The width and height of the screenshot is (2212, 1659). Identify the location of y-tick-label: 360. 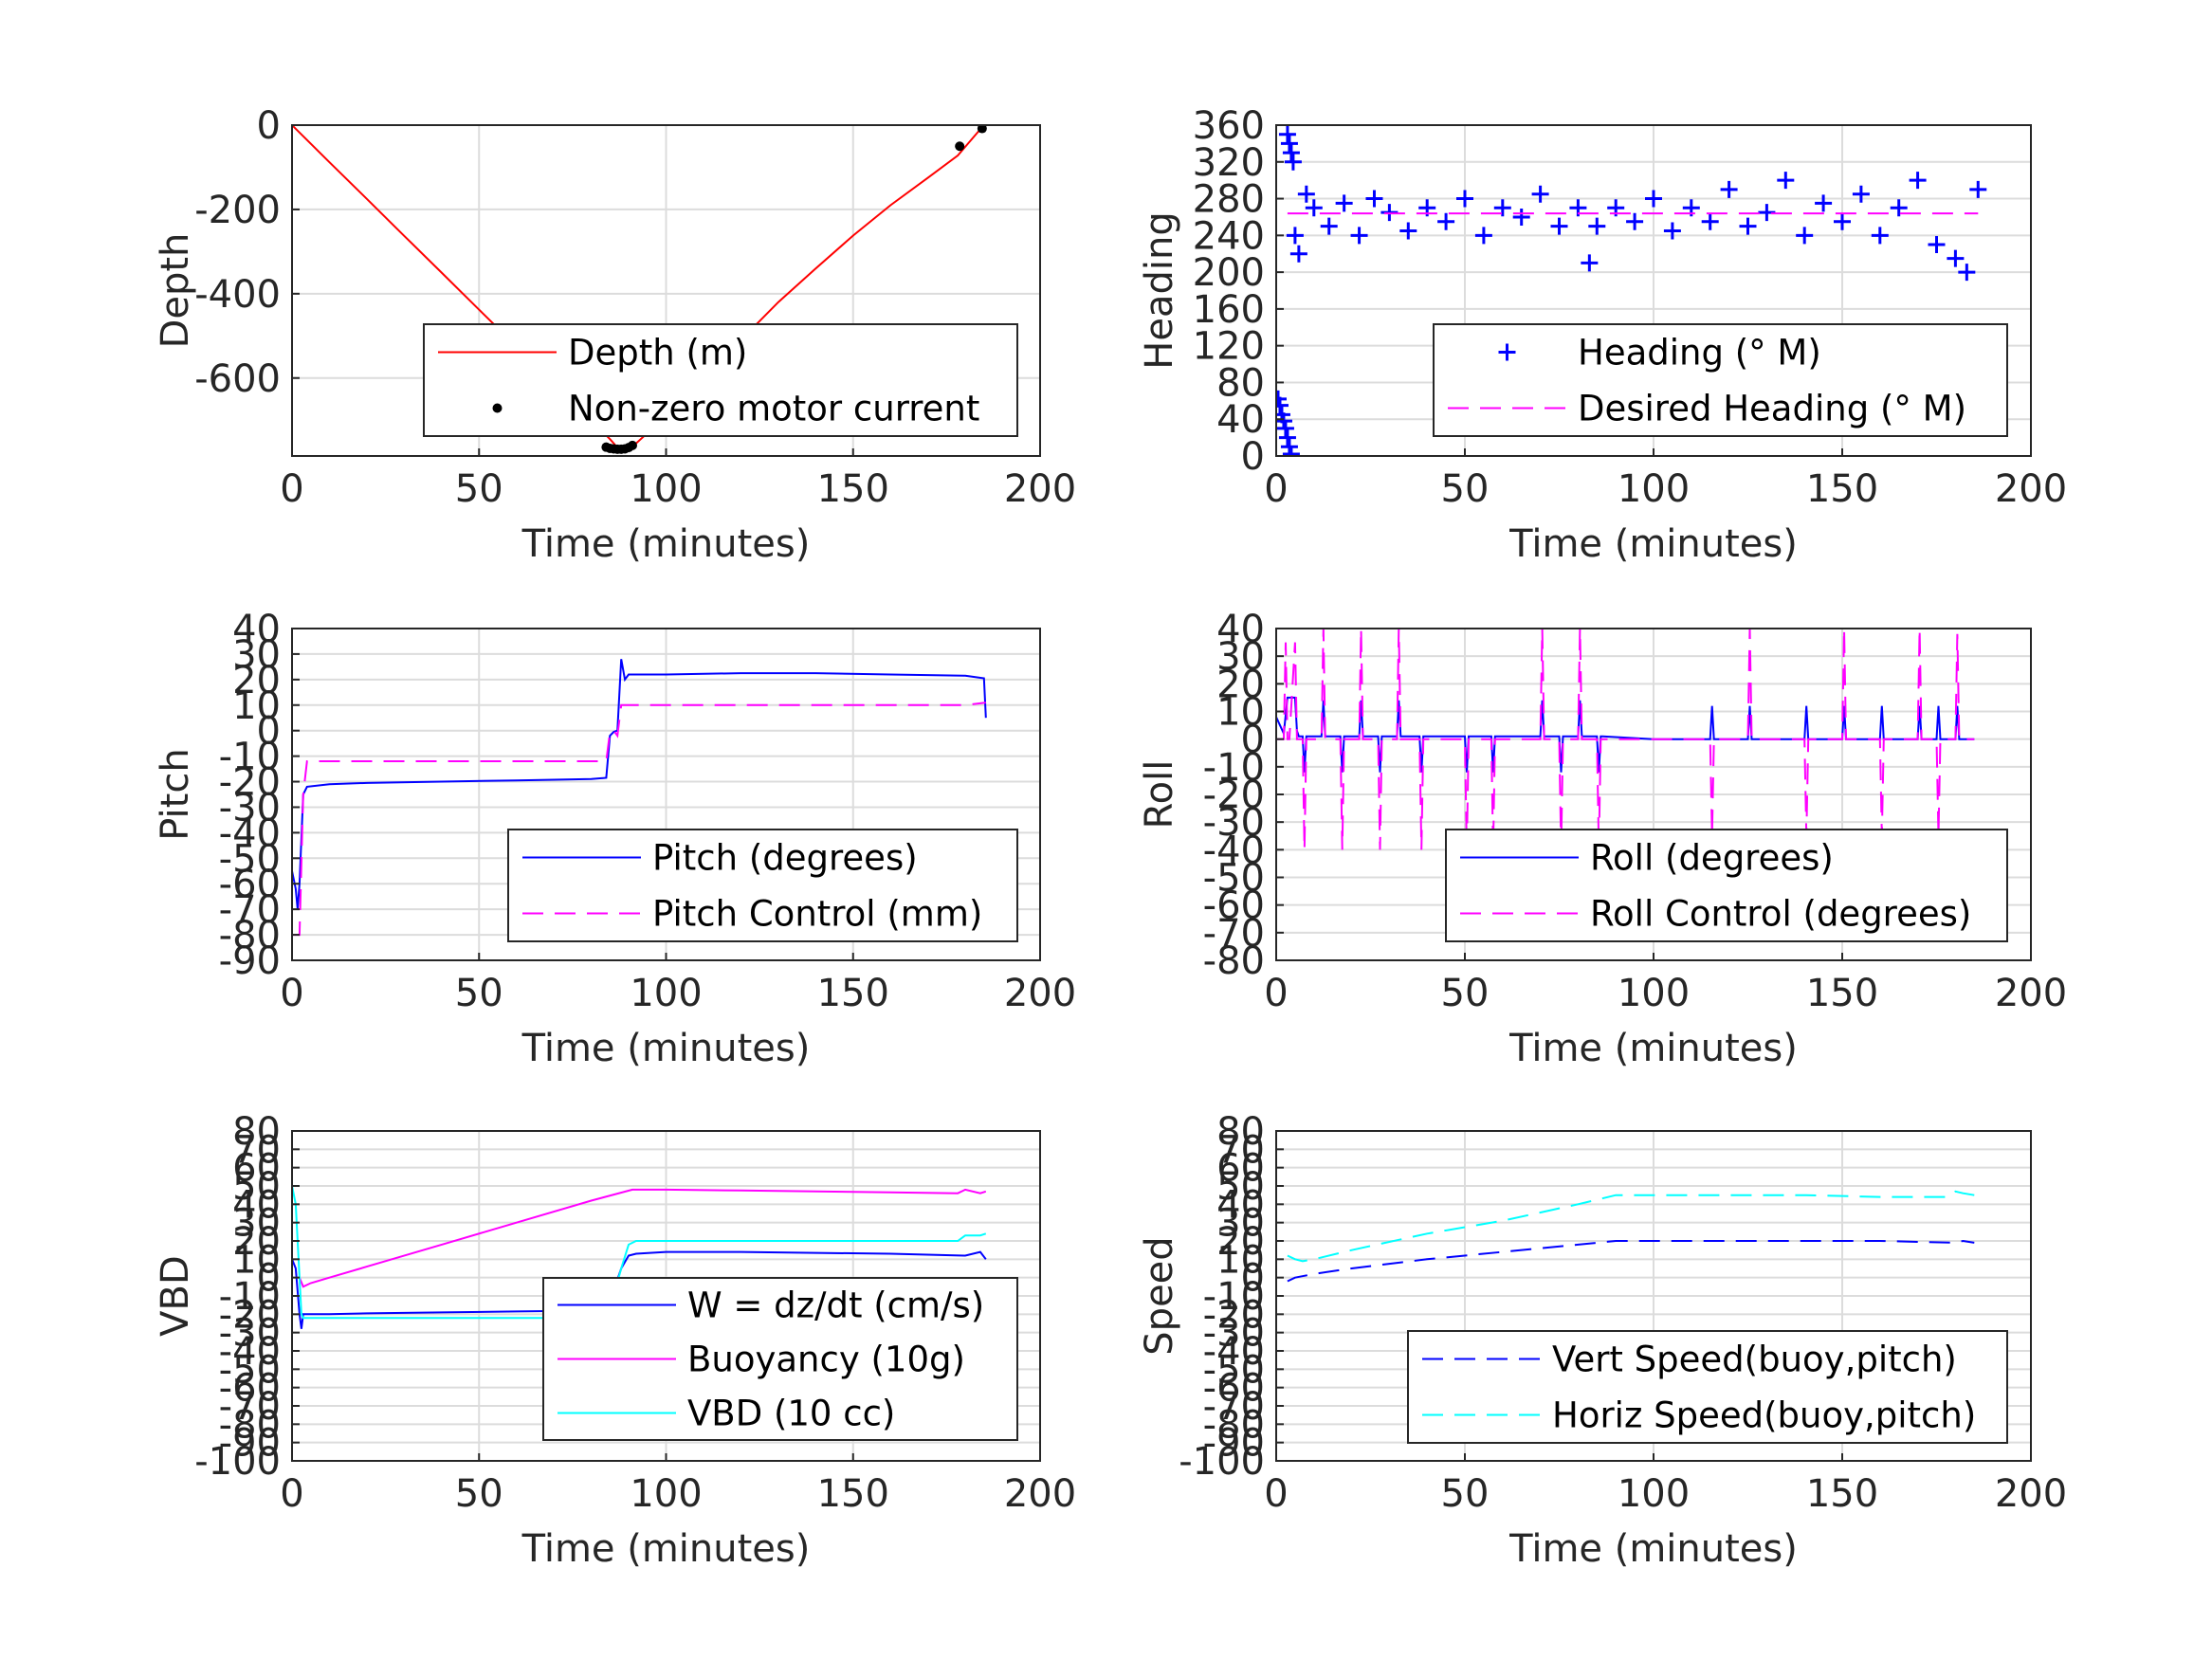
(1229, 126).